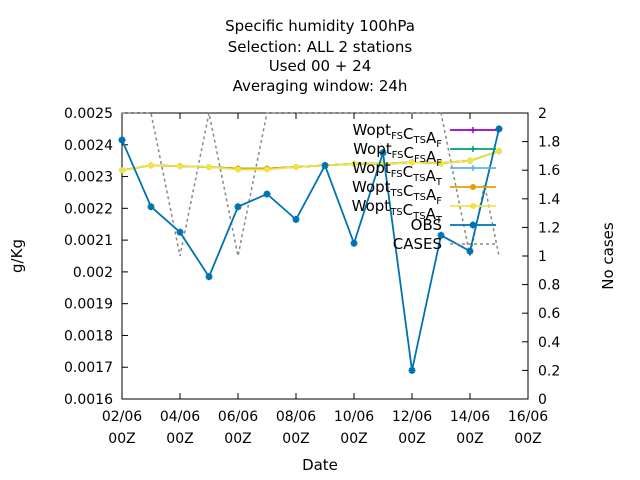 The image size is (640, 480). What do you see at coordinates (470, 417) in the screenshot?
I see `x-tick-label: 14/06` at bounding box center [470, 417].